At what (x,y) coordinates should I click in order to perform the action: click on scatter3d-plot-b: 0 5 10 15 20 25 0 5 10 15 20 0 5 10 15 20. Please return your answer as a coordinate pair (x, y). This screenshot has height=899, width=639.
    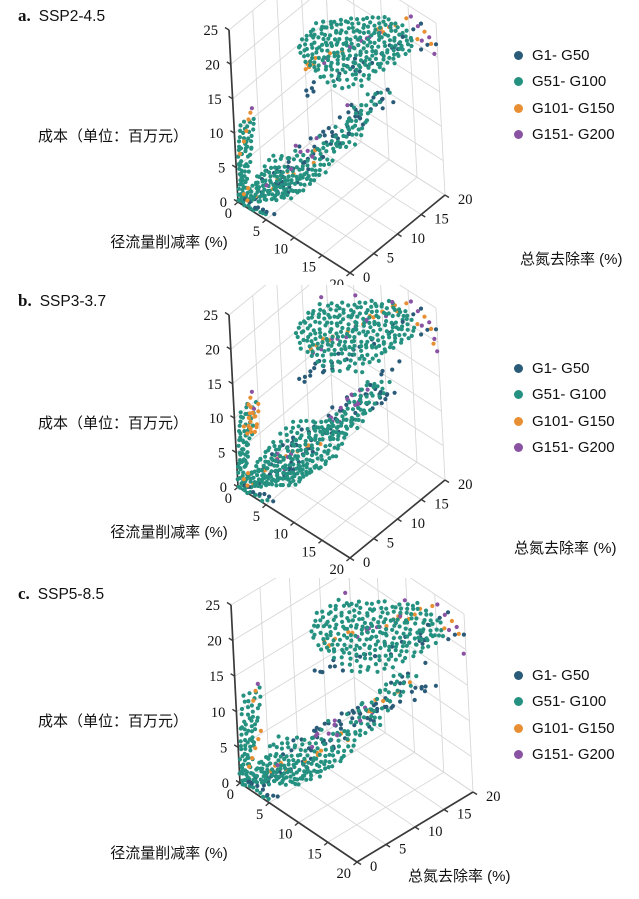
    Looking at the image, I should click on (338, 431).